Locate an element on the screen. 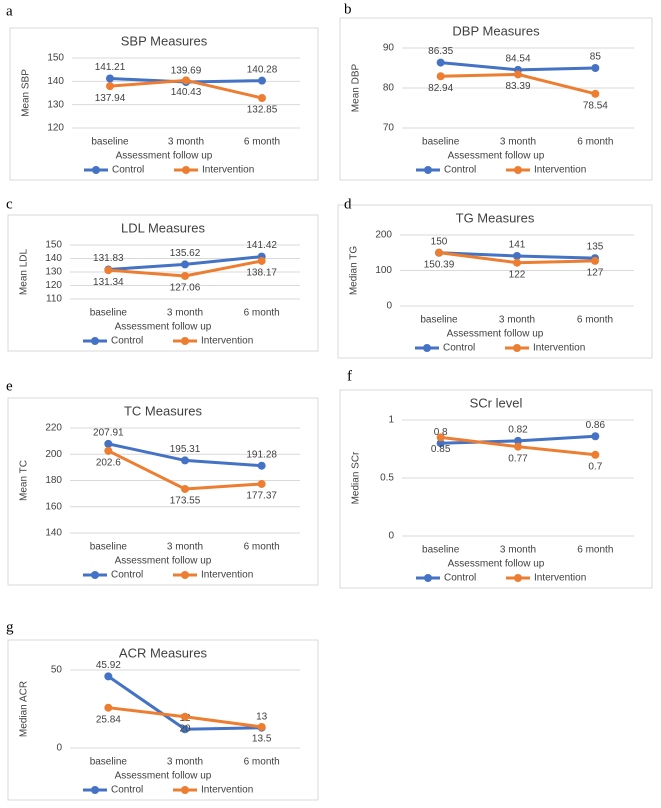 The image size is (661, 808). chart-title: ACR Measures is located at coordinates (163, 652).